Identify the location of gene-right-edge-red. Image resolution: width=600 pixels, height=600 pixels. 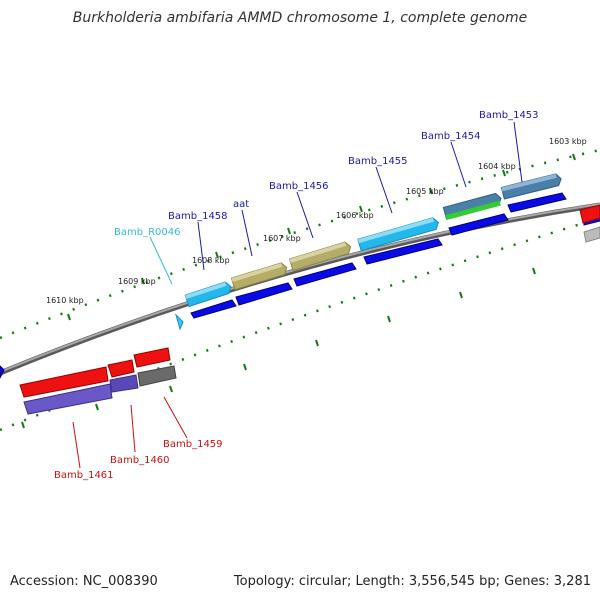
(589, 214).